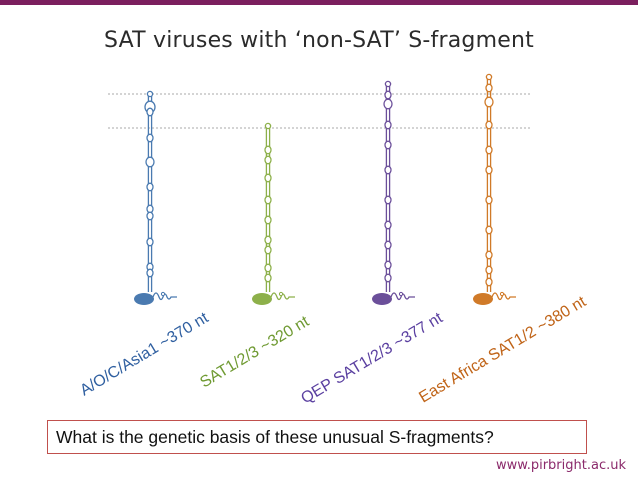 The image size is (638, 479). What do you see at coordinates (561, 465) in the screenshot?
I see `footer-url: www.pirbright.ac.uk` at bounding box center [561, 465].